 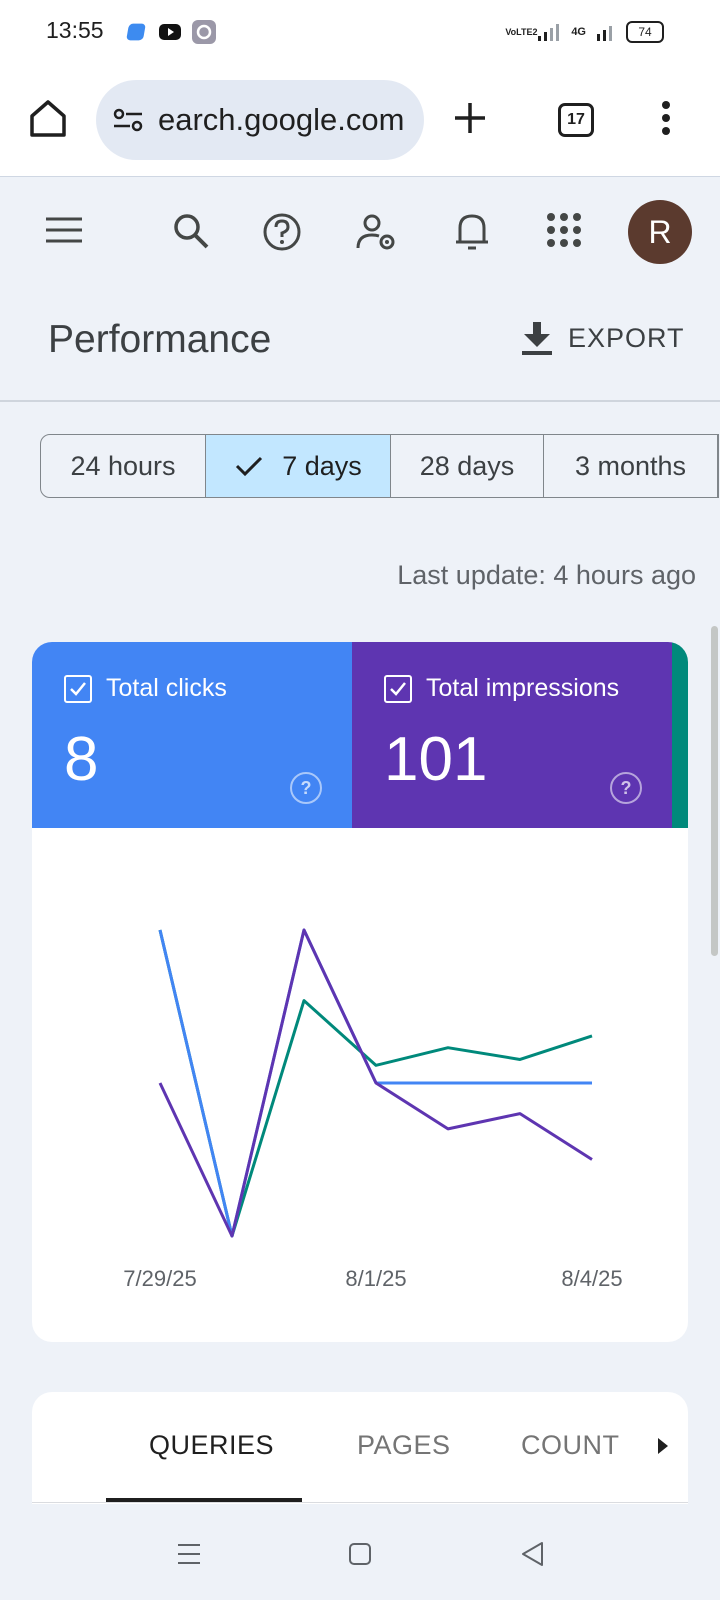 What do you see at coordinates (249, 466) in the screenshot?
I see `check-icon` at bounding box center [249, 466].